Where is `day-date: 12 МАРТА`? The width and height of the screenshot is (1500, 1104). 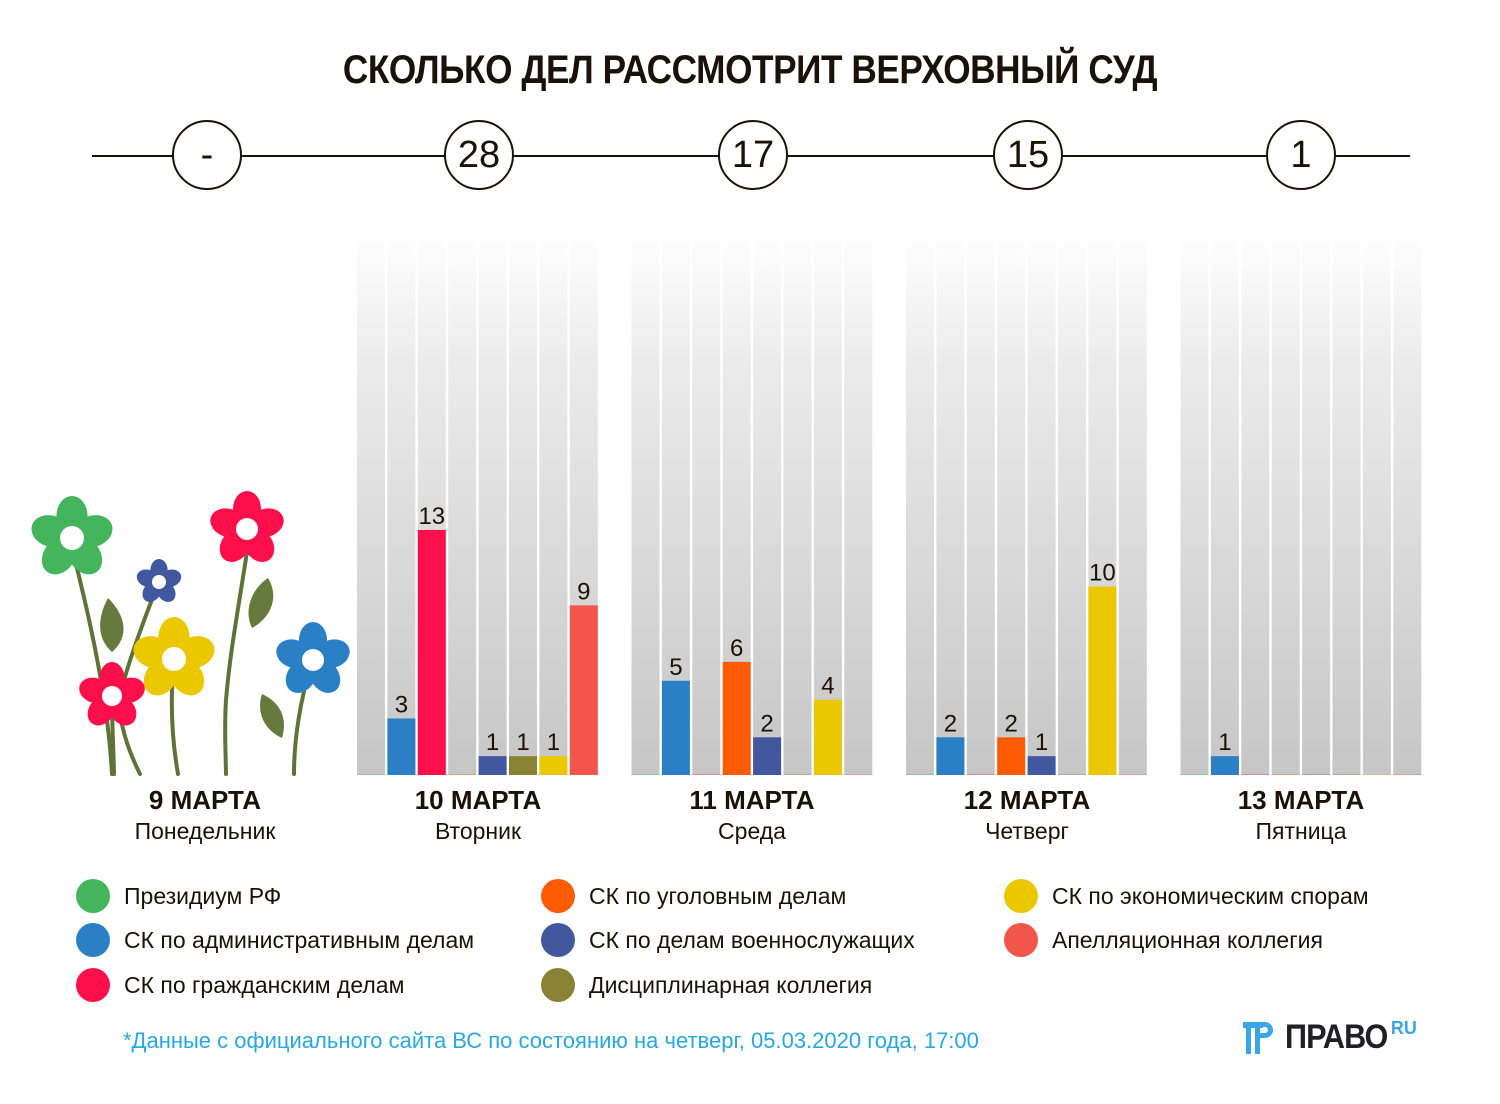 day-date: 12 МАРТА is located at coordinates (1027, 800).